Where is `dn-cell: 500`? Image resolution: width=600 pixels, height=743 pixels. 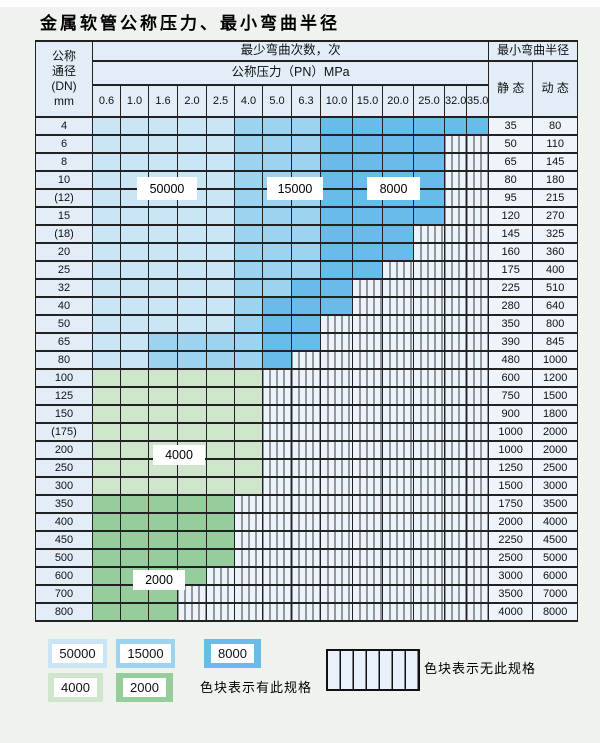
dn-cell: 500 is located at coordinates (64, 558).